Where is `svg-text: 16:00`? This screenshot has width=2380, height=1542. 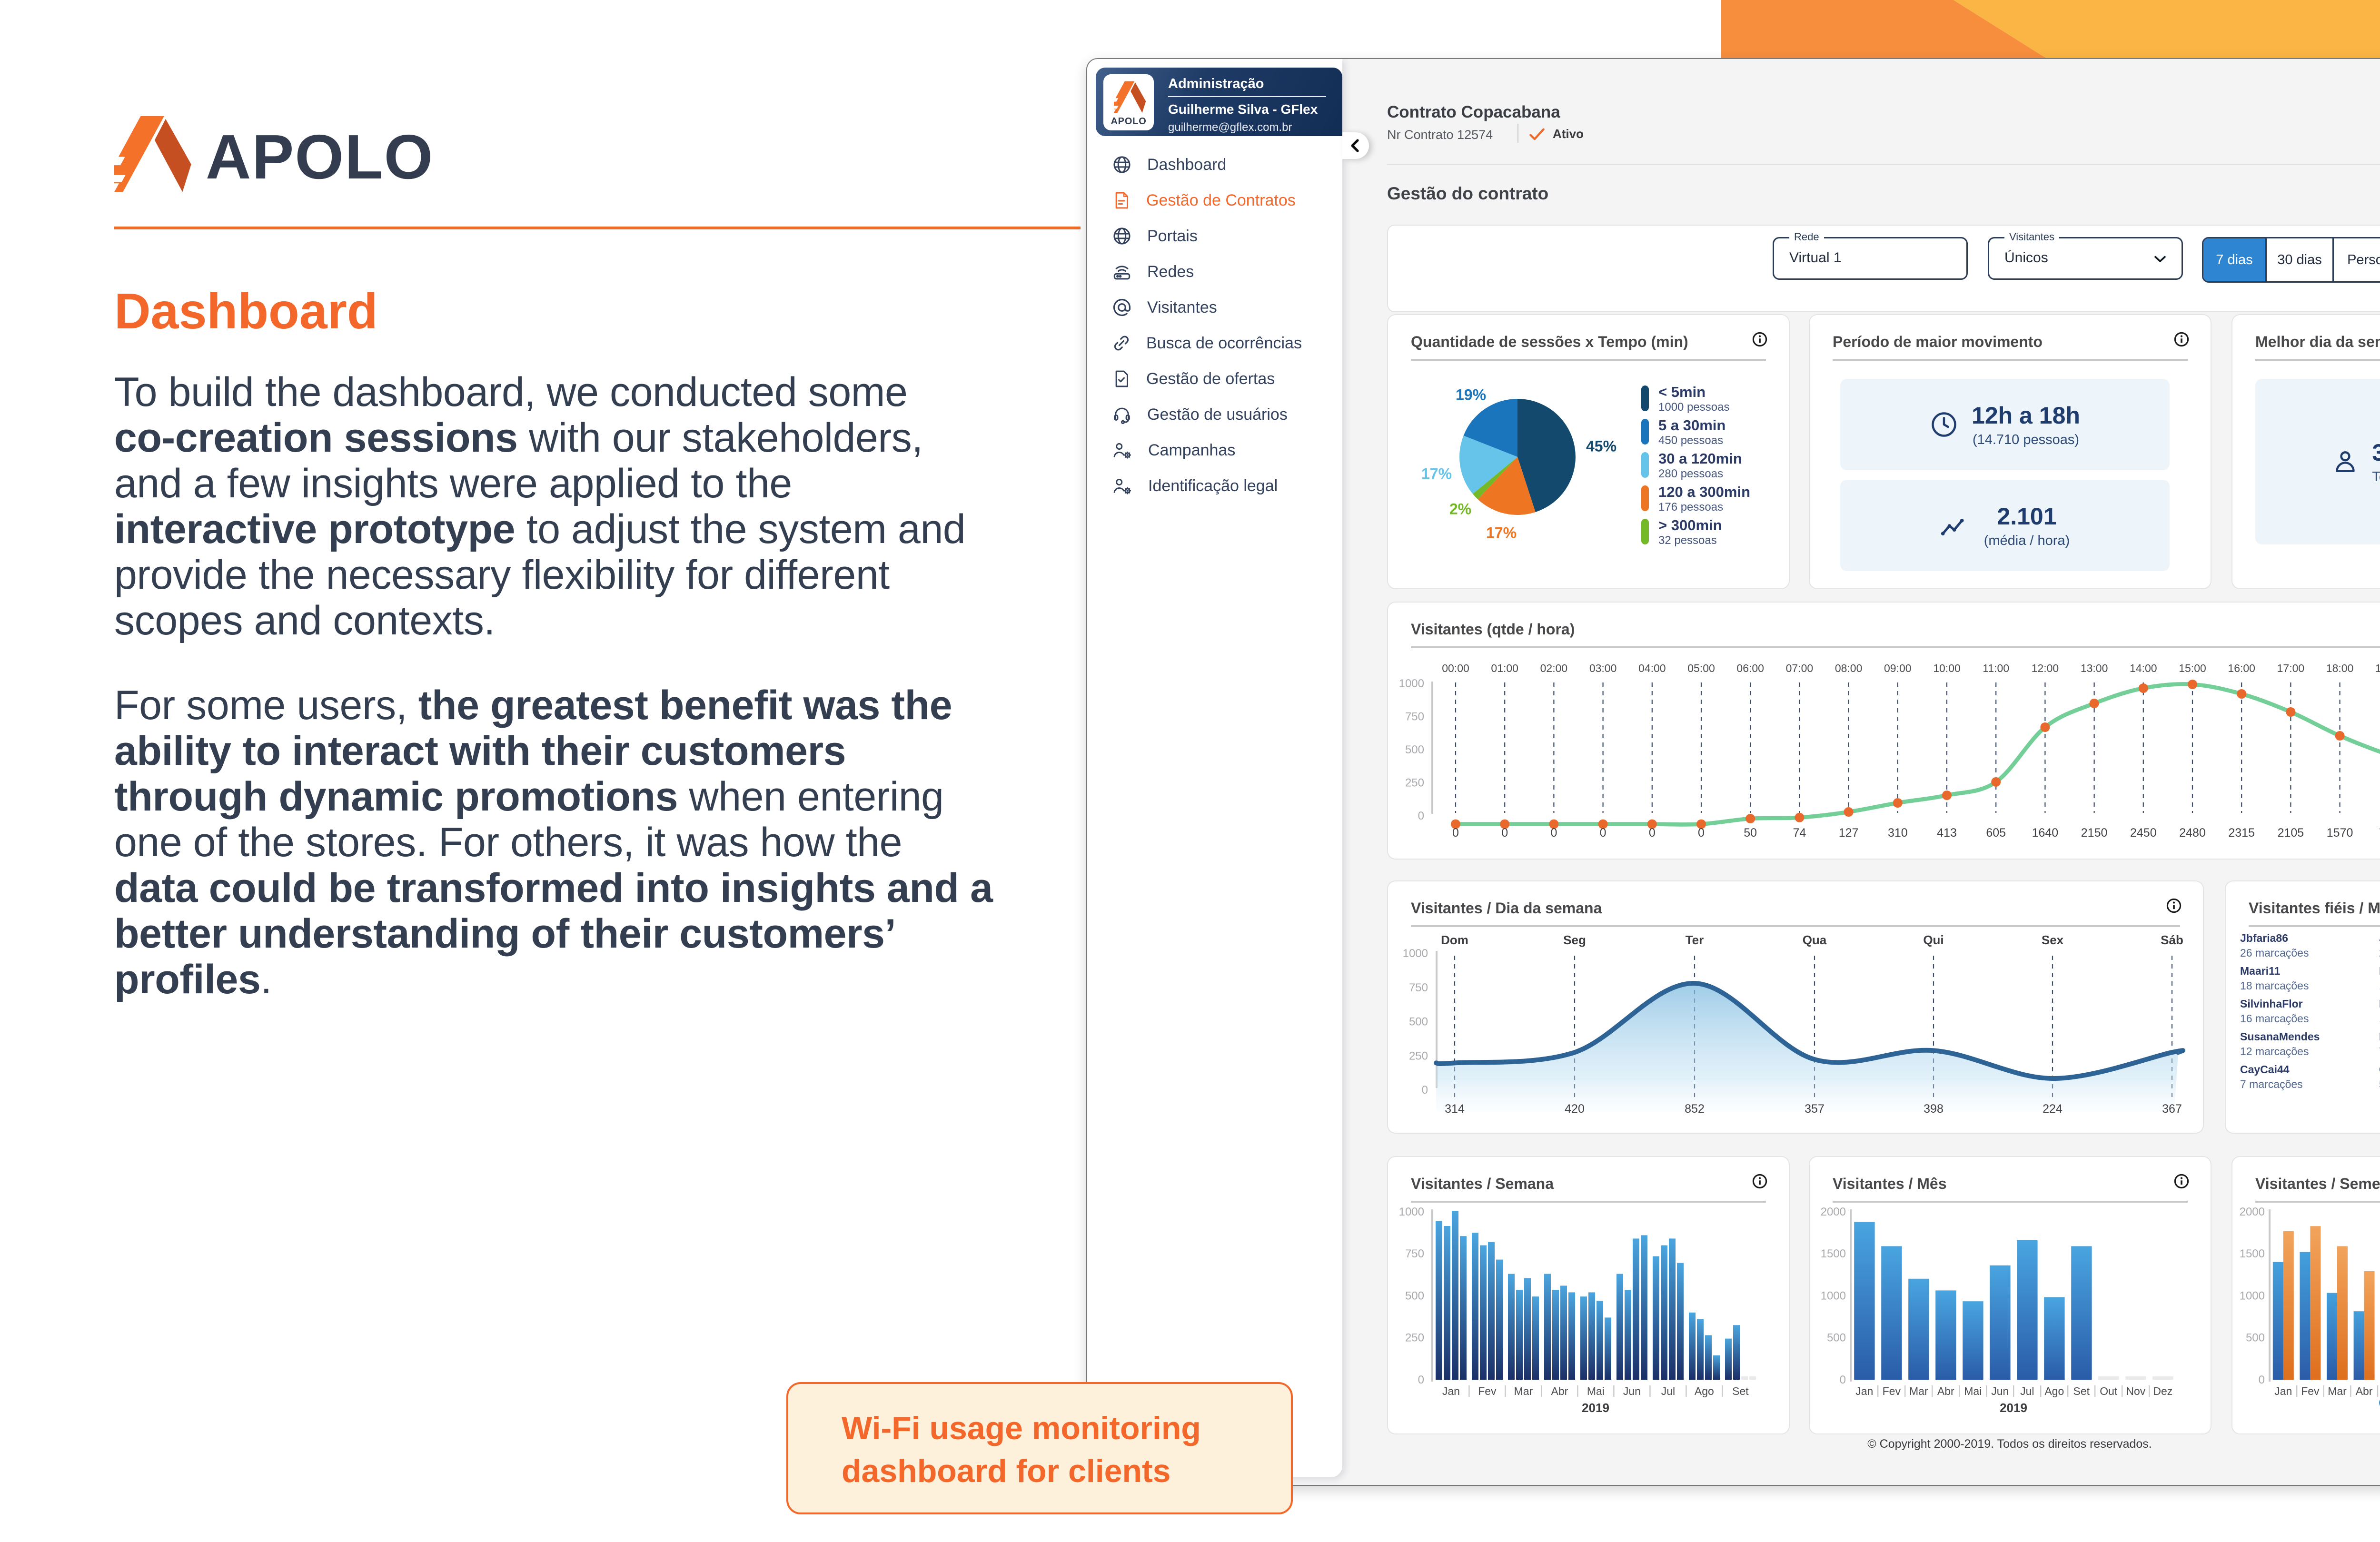 svg-text: 16:00 is located at coordinates (2241, 668).